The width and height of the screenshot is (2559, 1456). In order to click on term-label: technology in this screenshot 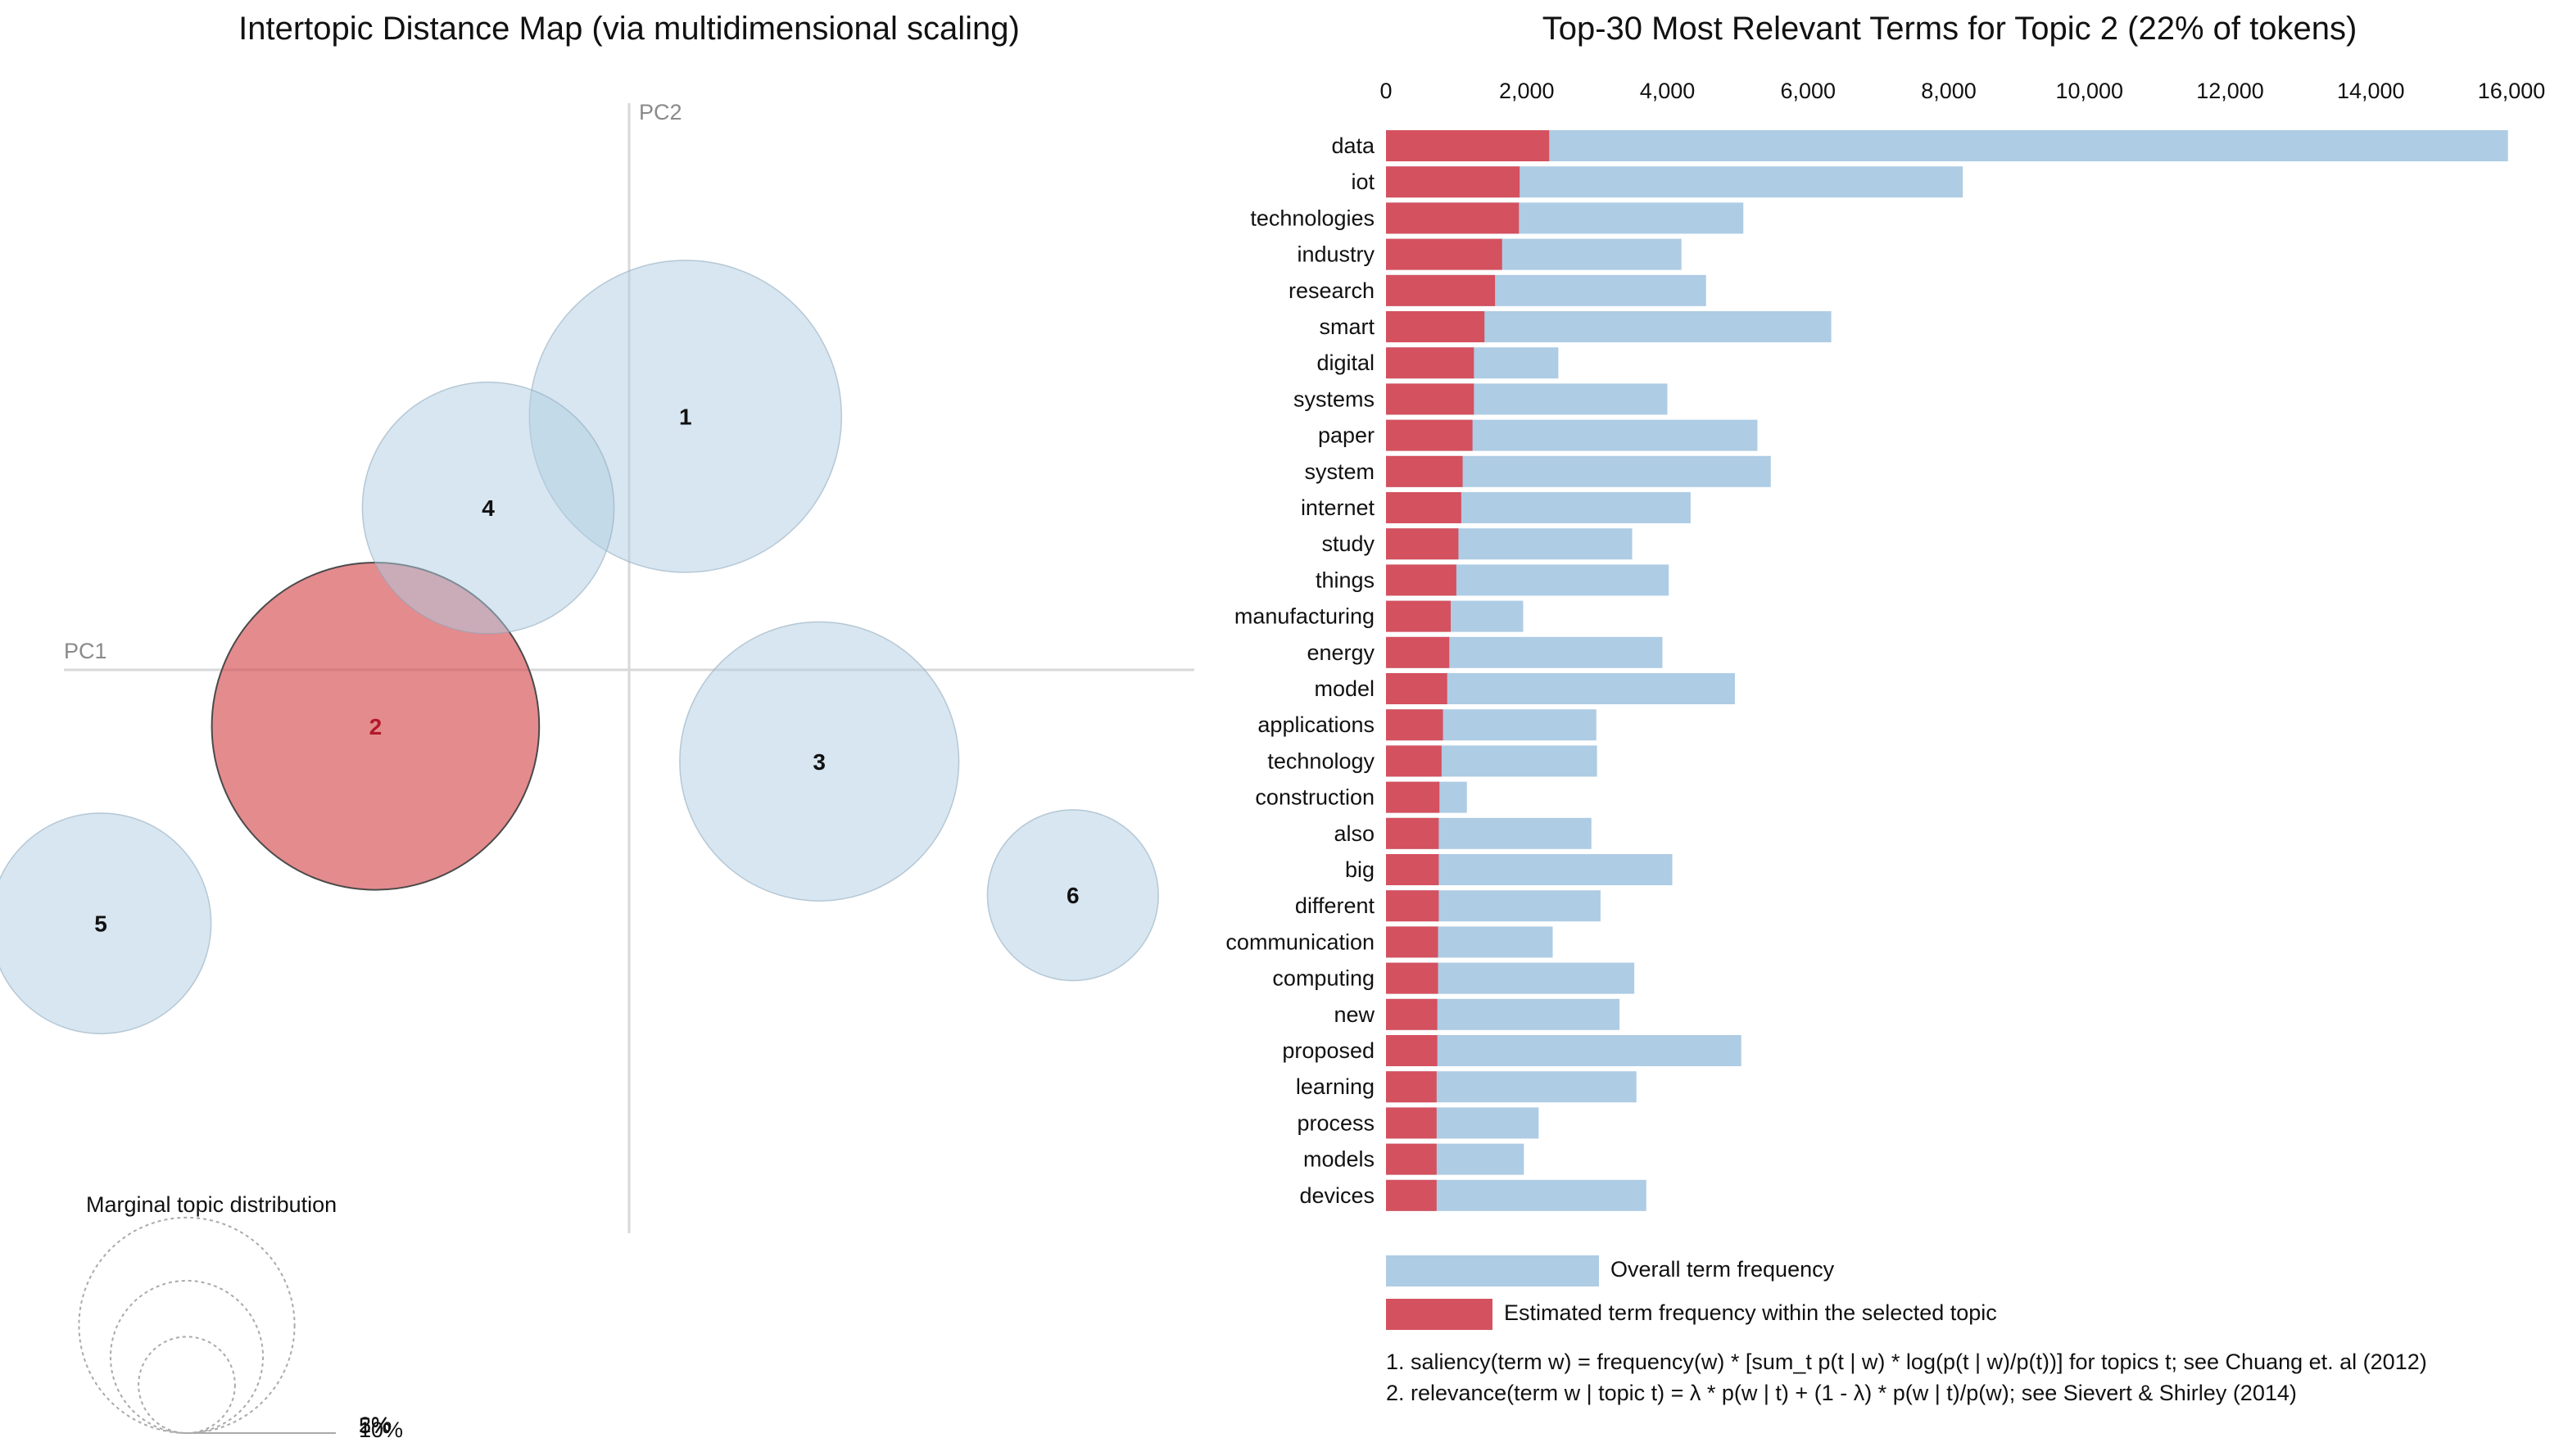, I will do `click(1321, 761)`.